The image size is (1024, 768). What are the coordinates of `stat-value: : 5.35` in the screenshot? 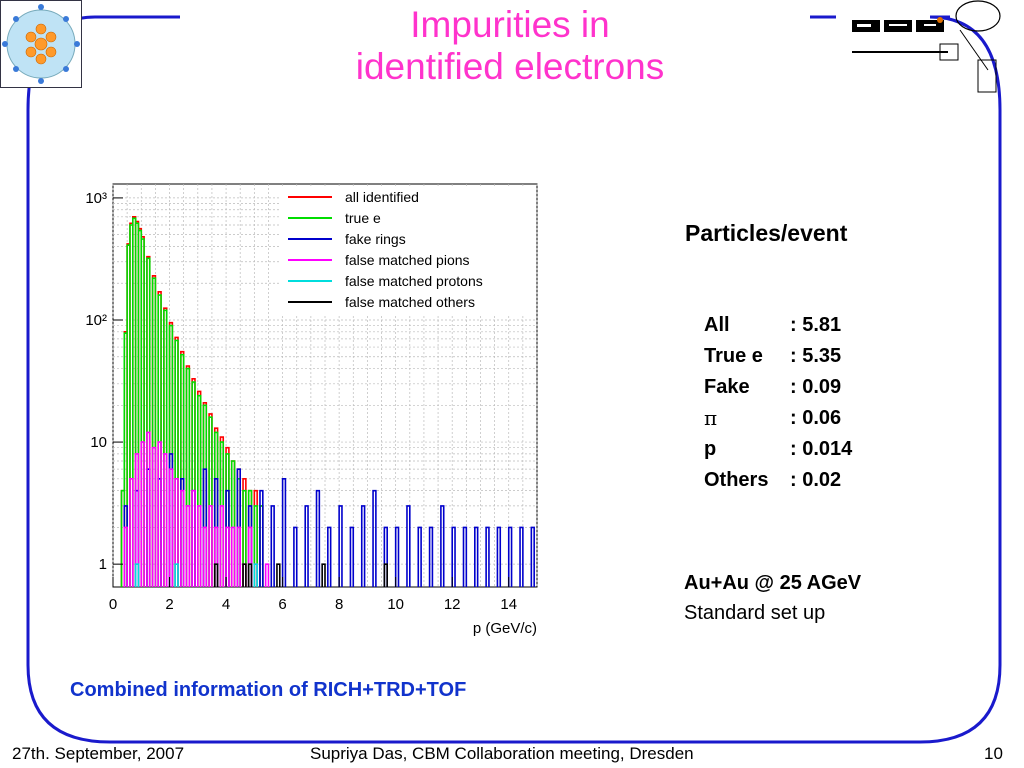 It's located at (816, 356).